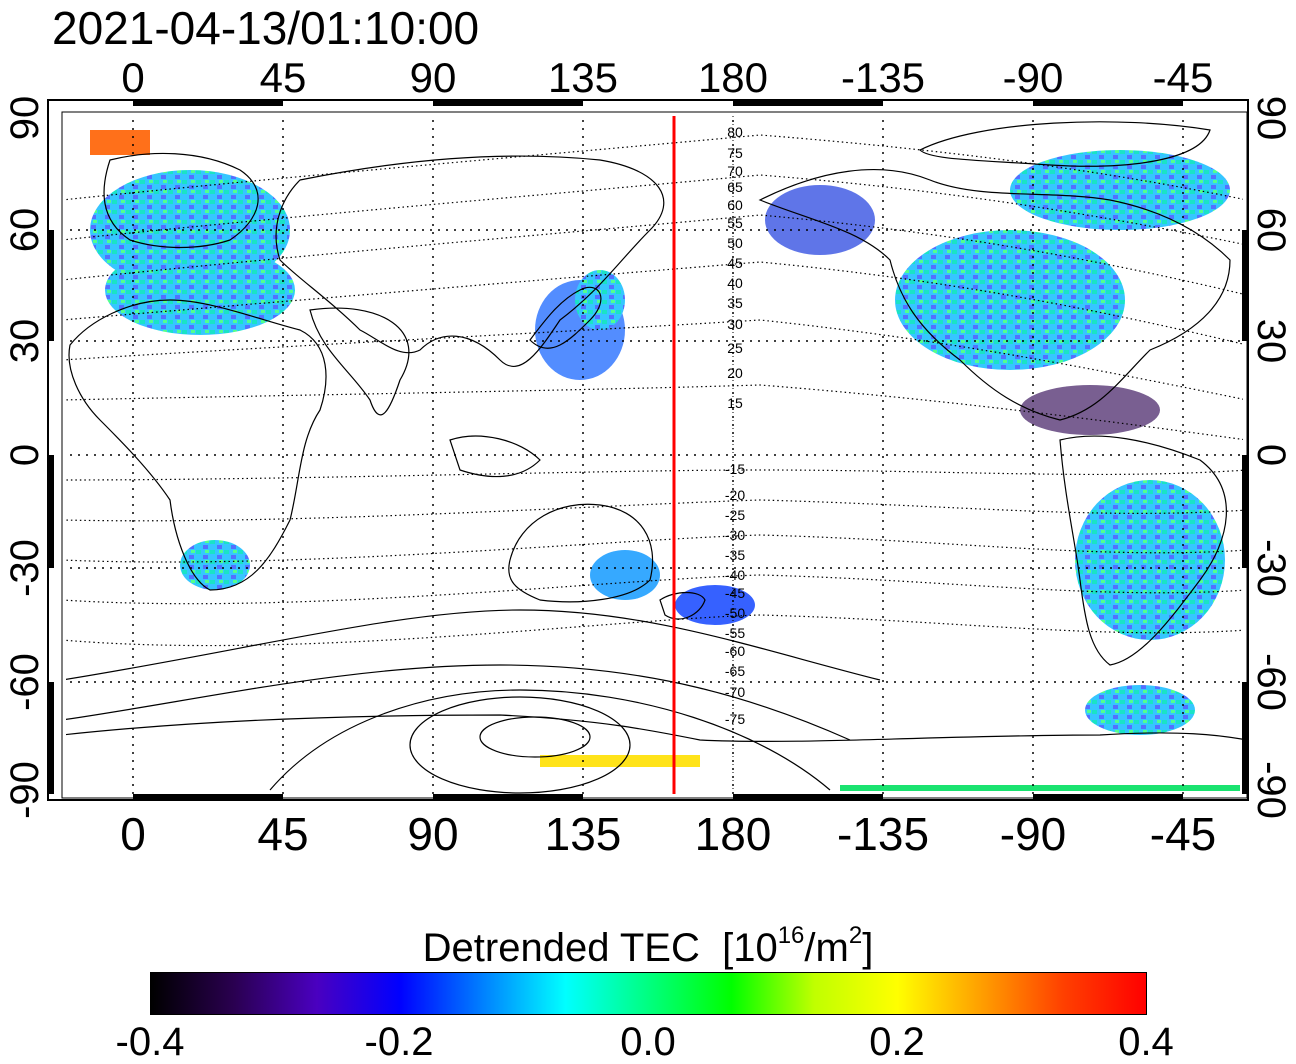 This screenshot has height=1064, width=1296. I want to click on legend-label: Detrended TEC, so click(561, 948).